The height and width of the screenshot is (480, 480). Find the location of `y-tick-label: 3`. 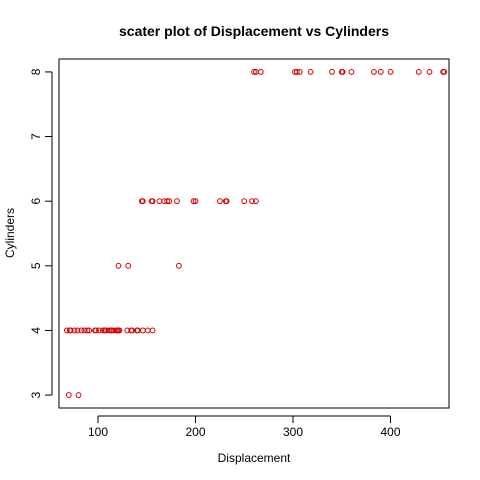

y-tick-label: 3 is located at coordinates (36, 394).